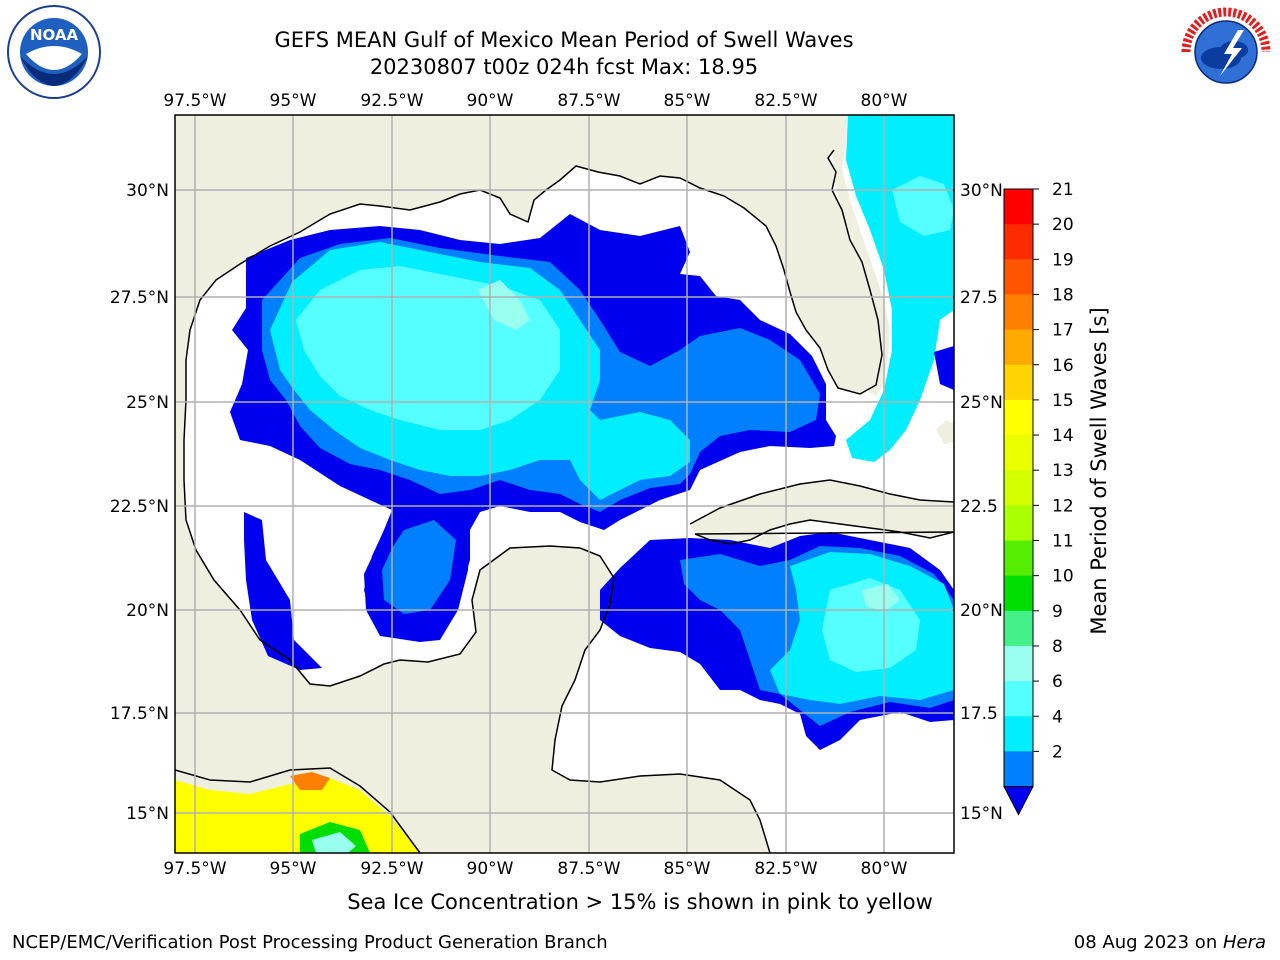 This screenshot has height=960, width=1280. What do you see at coordinates (1063, 506) in the screenshot?
I see `colorbar-tick-label: 12` at bounding box center [1063, 506].